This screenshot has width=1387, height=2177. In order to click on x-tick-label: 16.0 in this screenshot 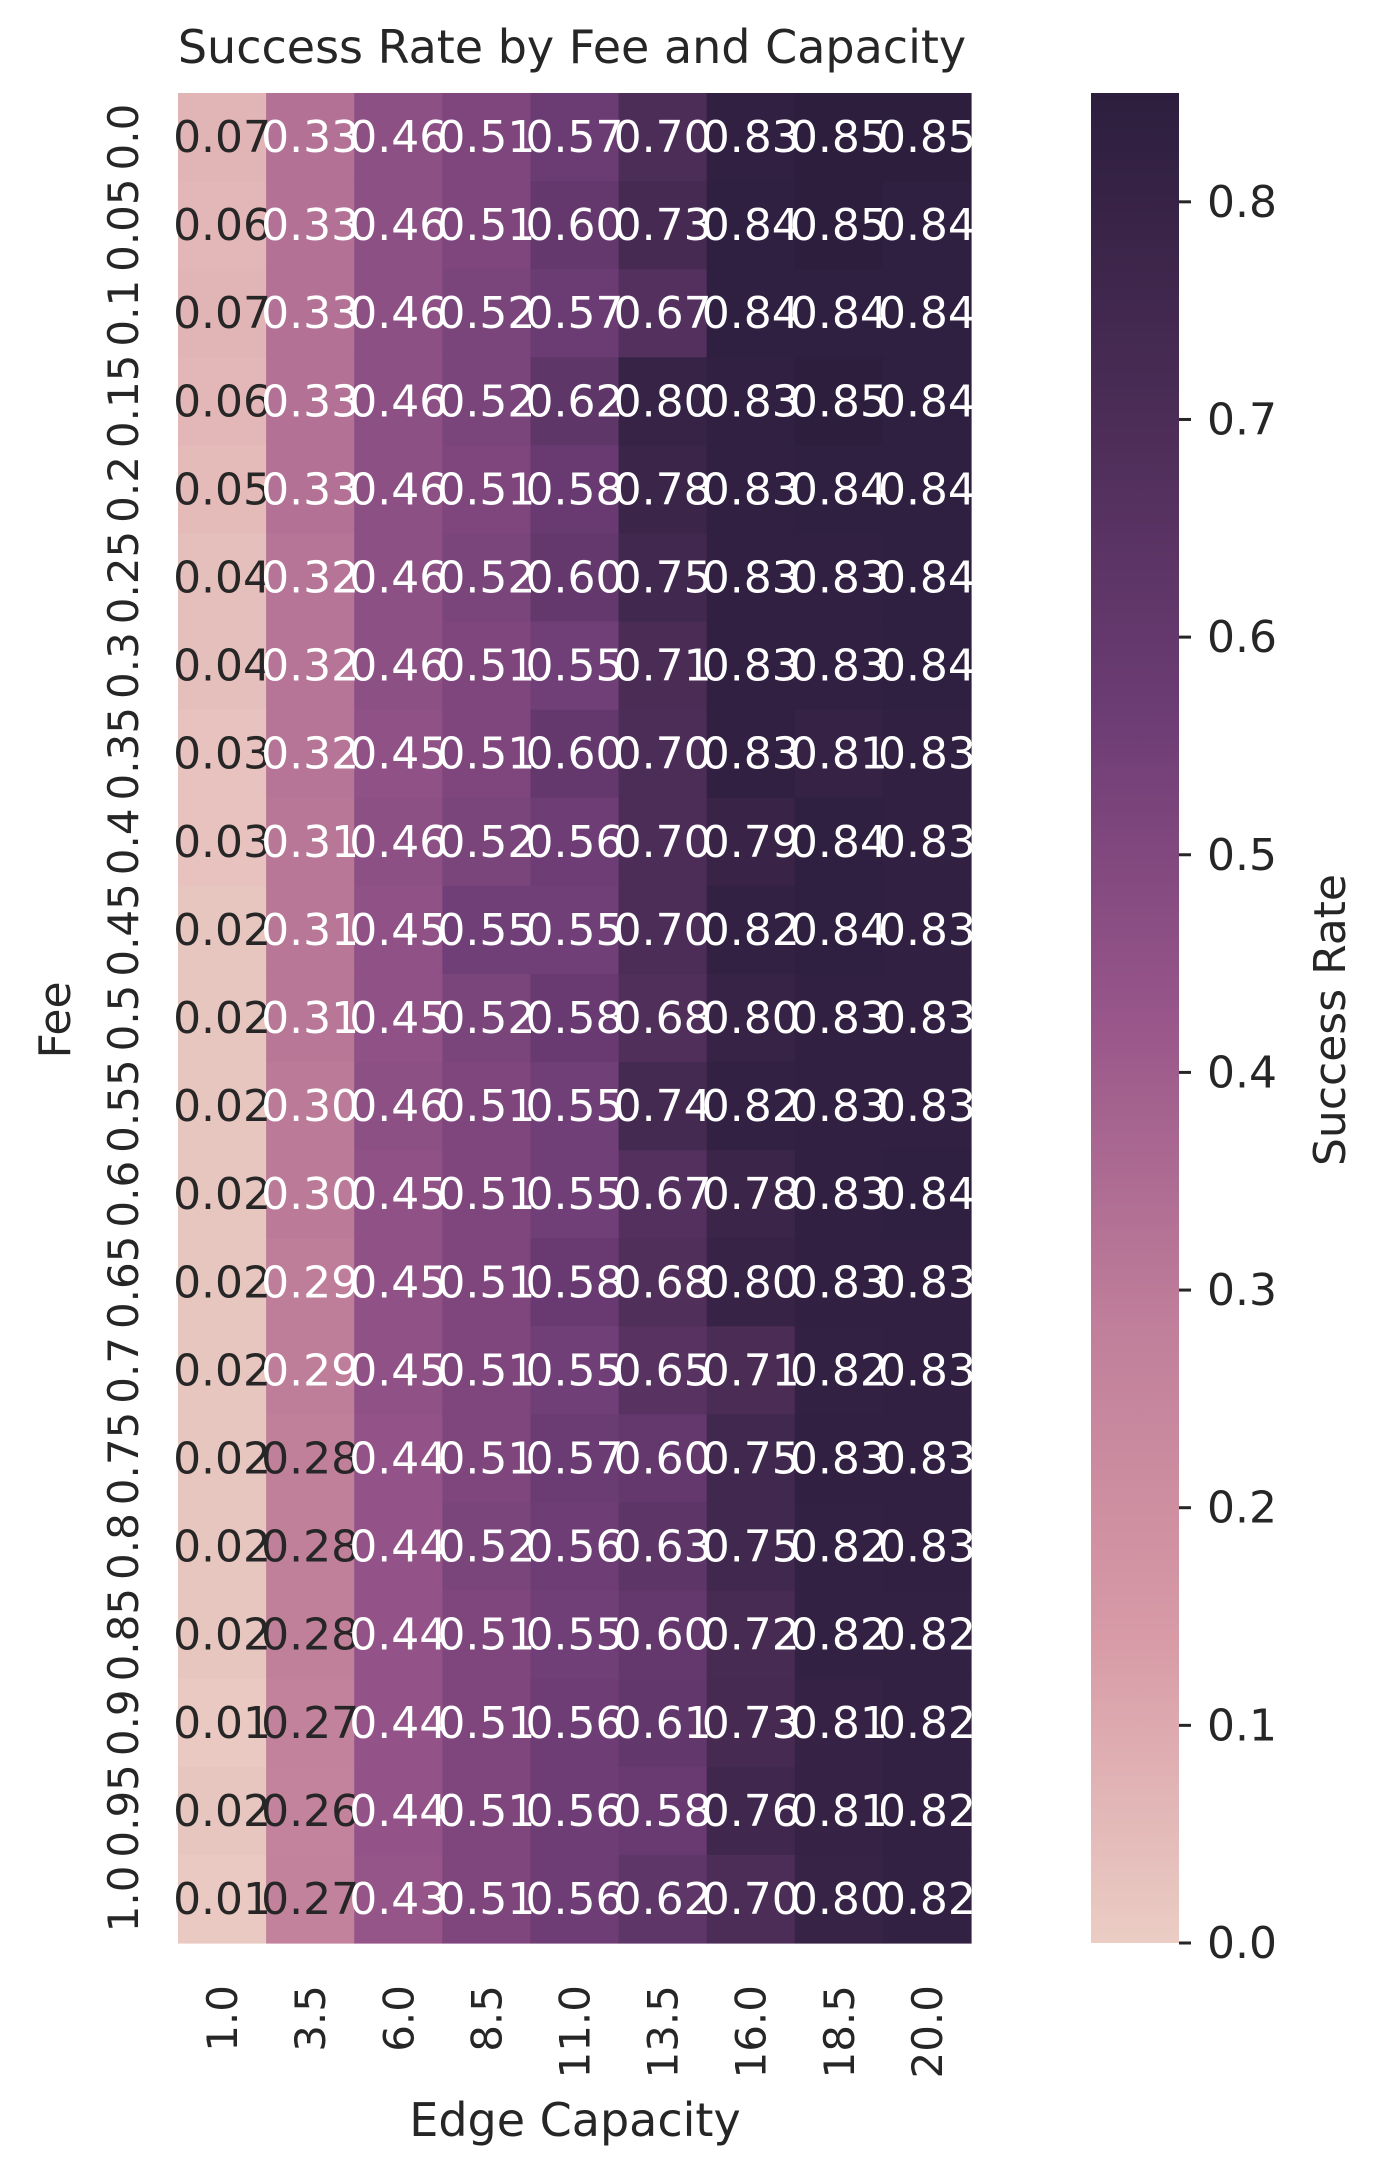, I will do `click(751, 2032)`.